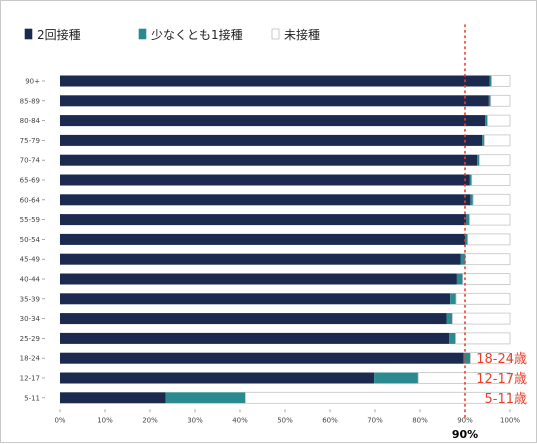 This screenshot has width=537, height=444. What do you see at coordinates (30, 200) in the screenshot?
I see `y-tick-label: 60-64` at bounding box center [30, 200].